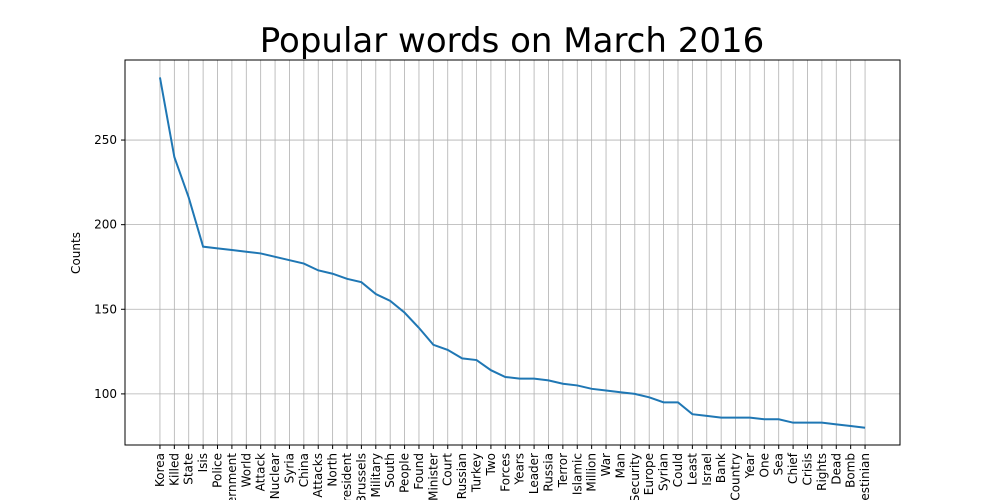 The height and width of the screenshot is (500, 1000). What do you see at coordinates (822, 472) in the screenshot?
I see `x-tick-label: Rights` at bounding box center [822, 472].